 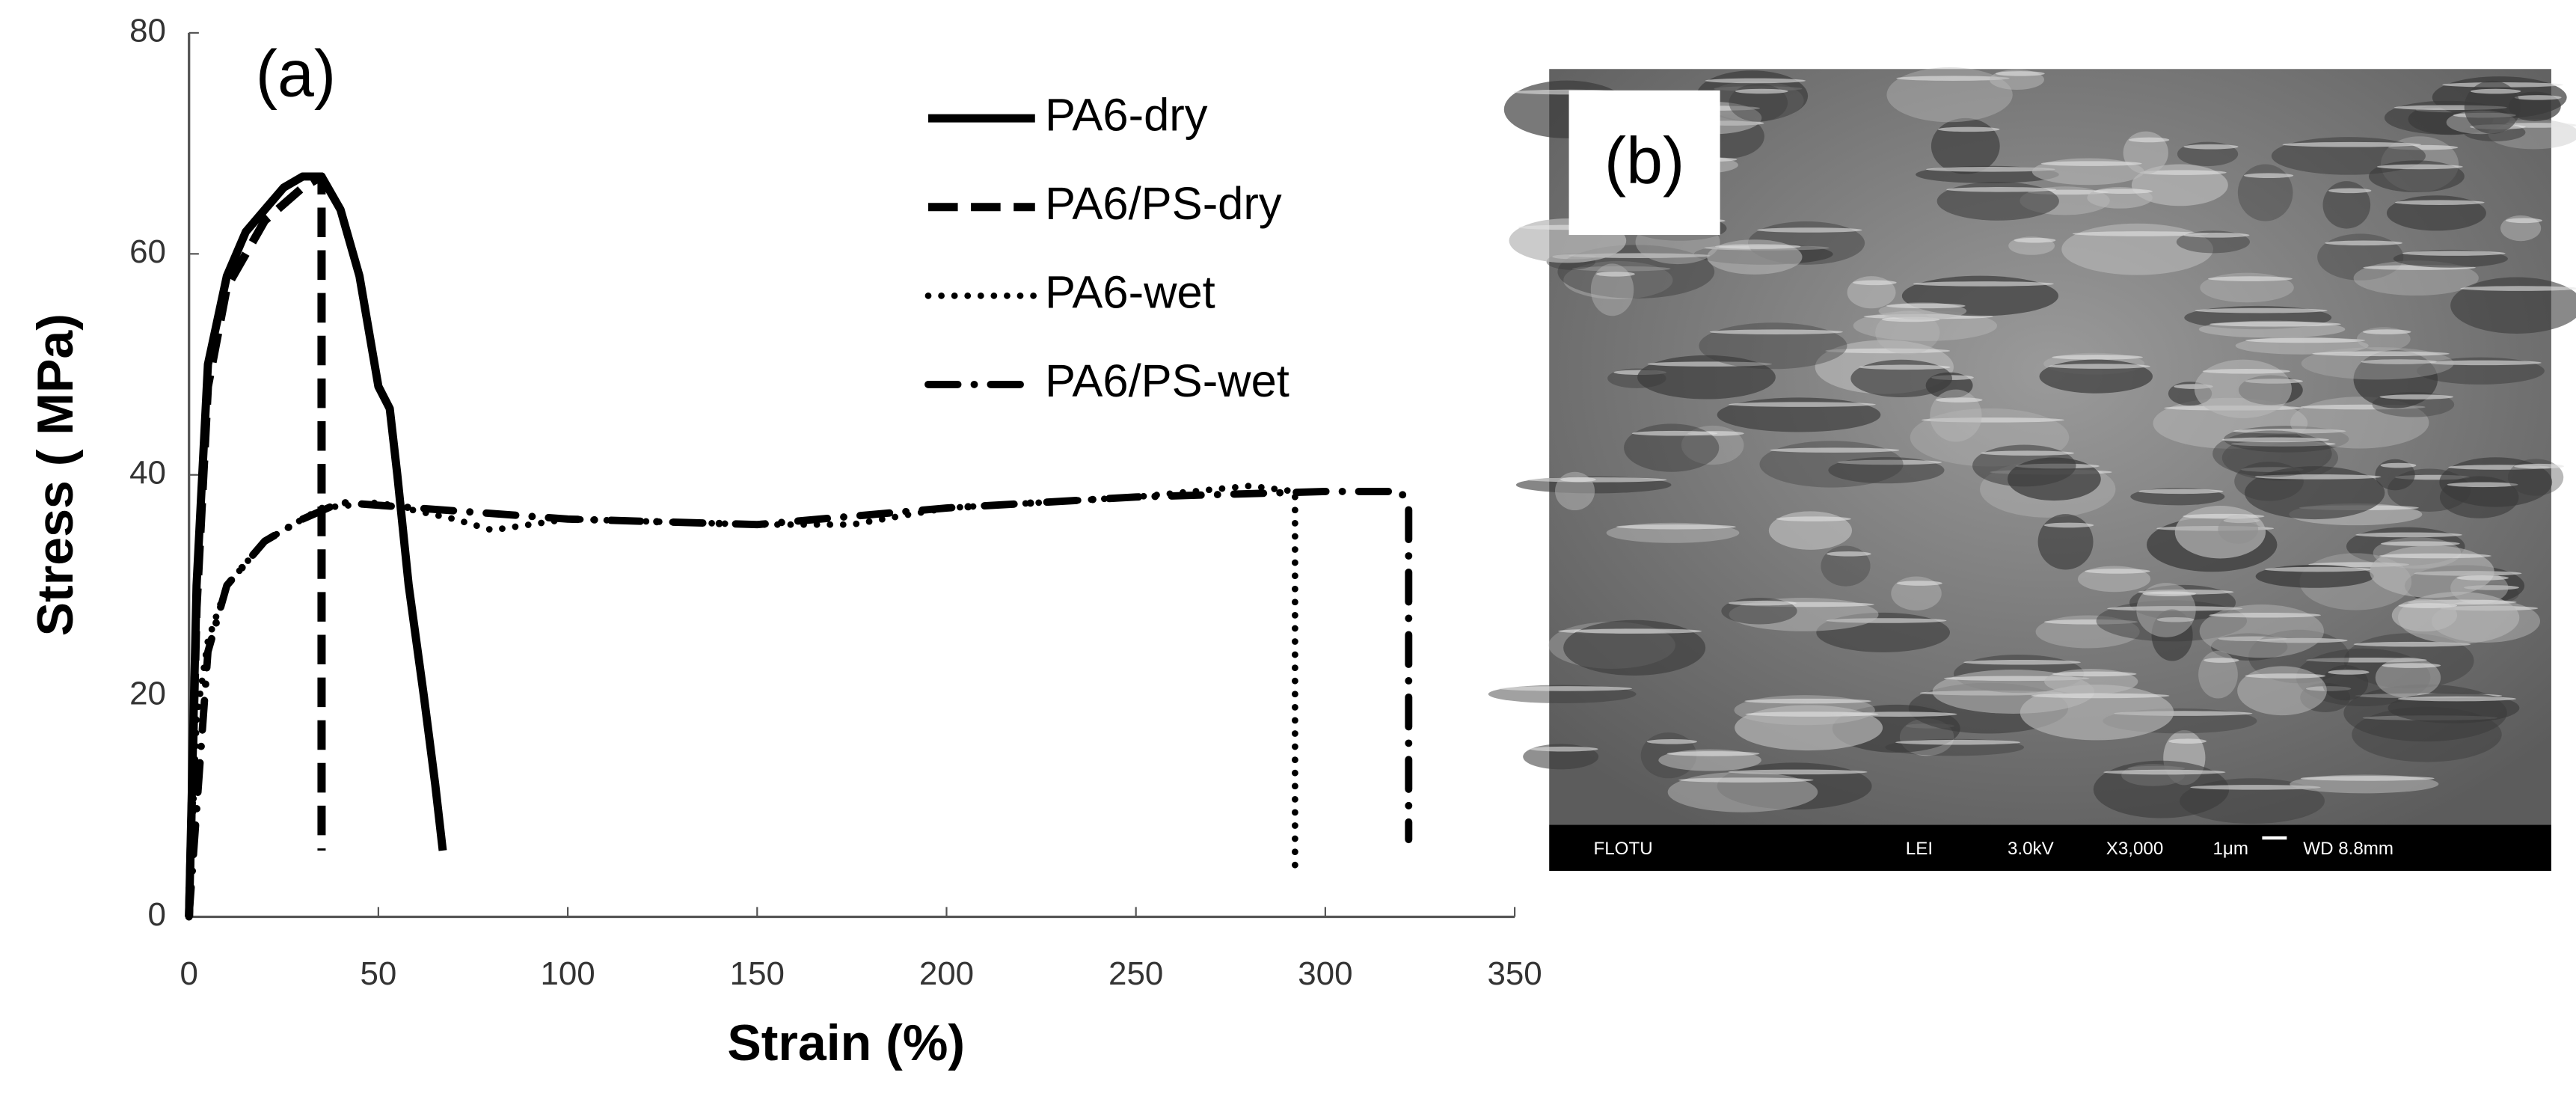 I want to click on x-tick-label: 150, so click(x=757, y=973).